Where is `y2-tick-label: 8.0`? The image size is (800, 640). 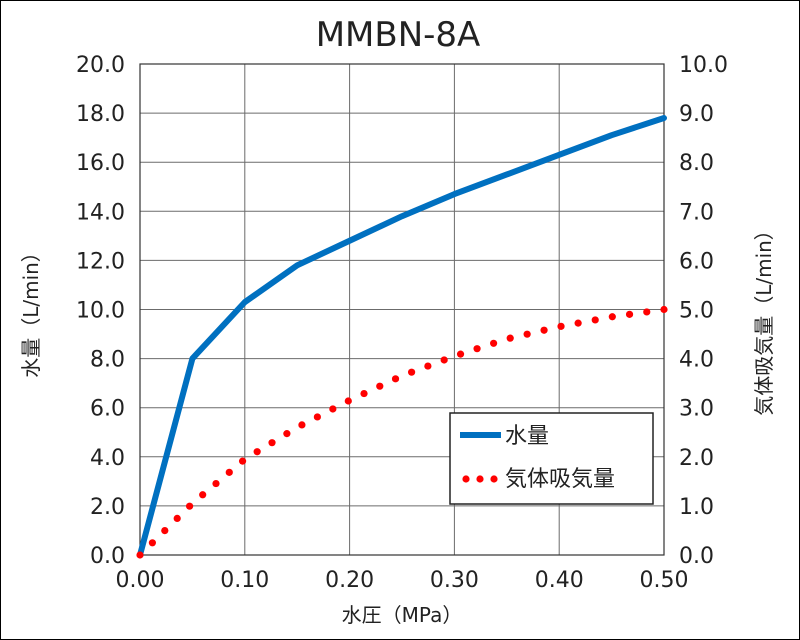 y2-tick-label: 8.0 is located at coordinates (696, 163).